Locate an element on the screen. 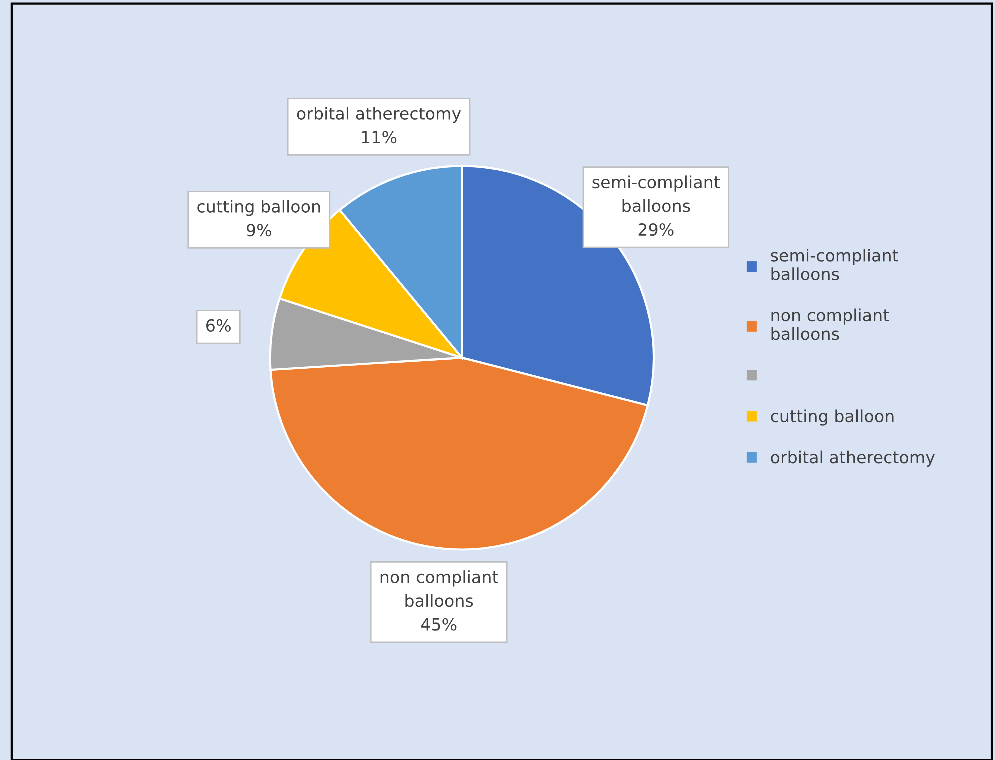 The width and height of the screenshot is (995, 760). slice-label: semi-compliant balloons is located at coordinates (656, 194).